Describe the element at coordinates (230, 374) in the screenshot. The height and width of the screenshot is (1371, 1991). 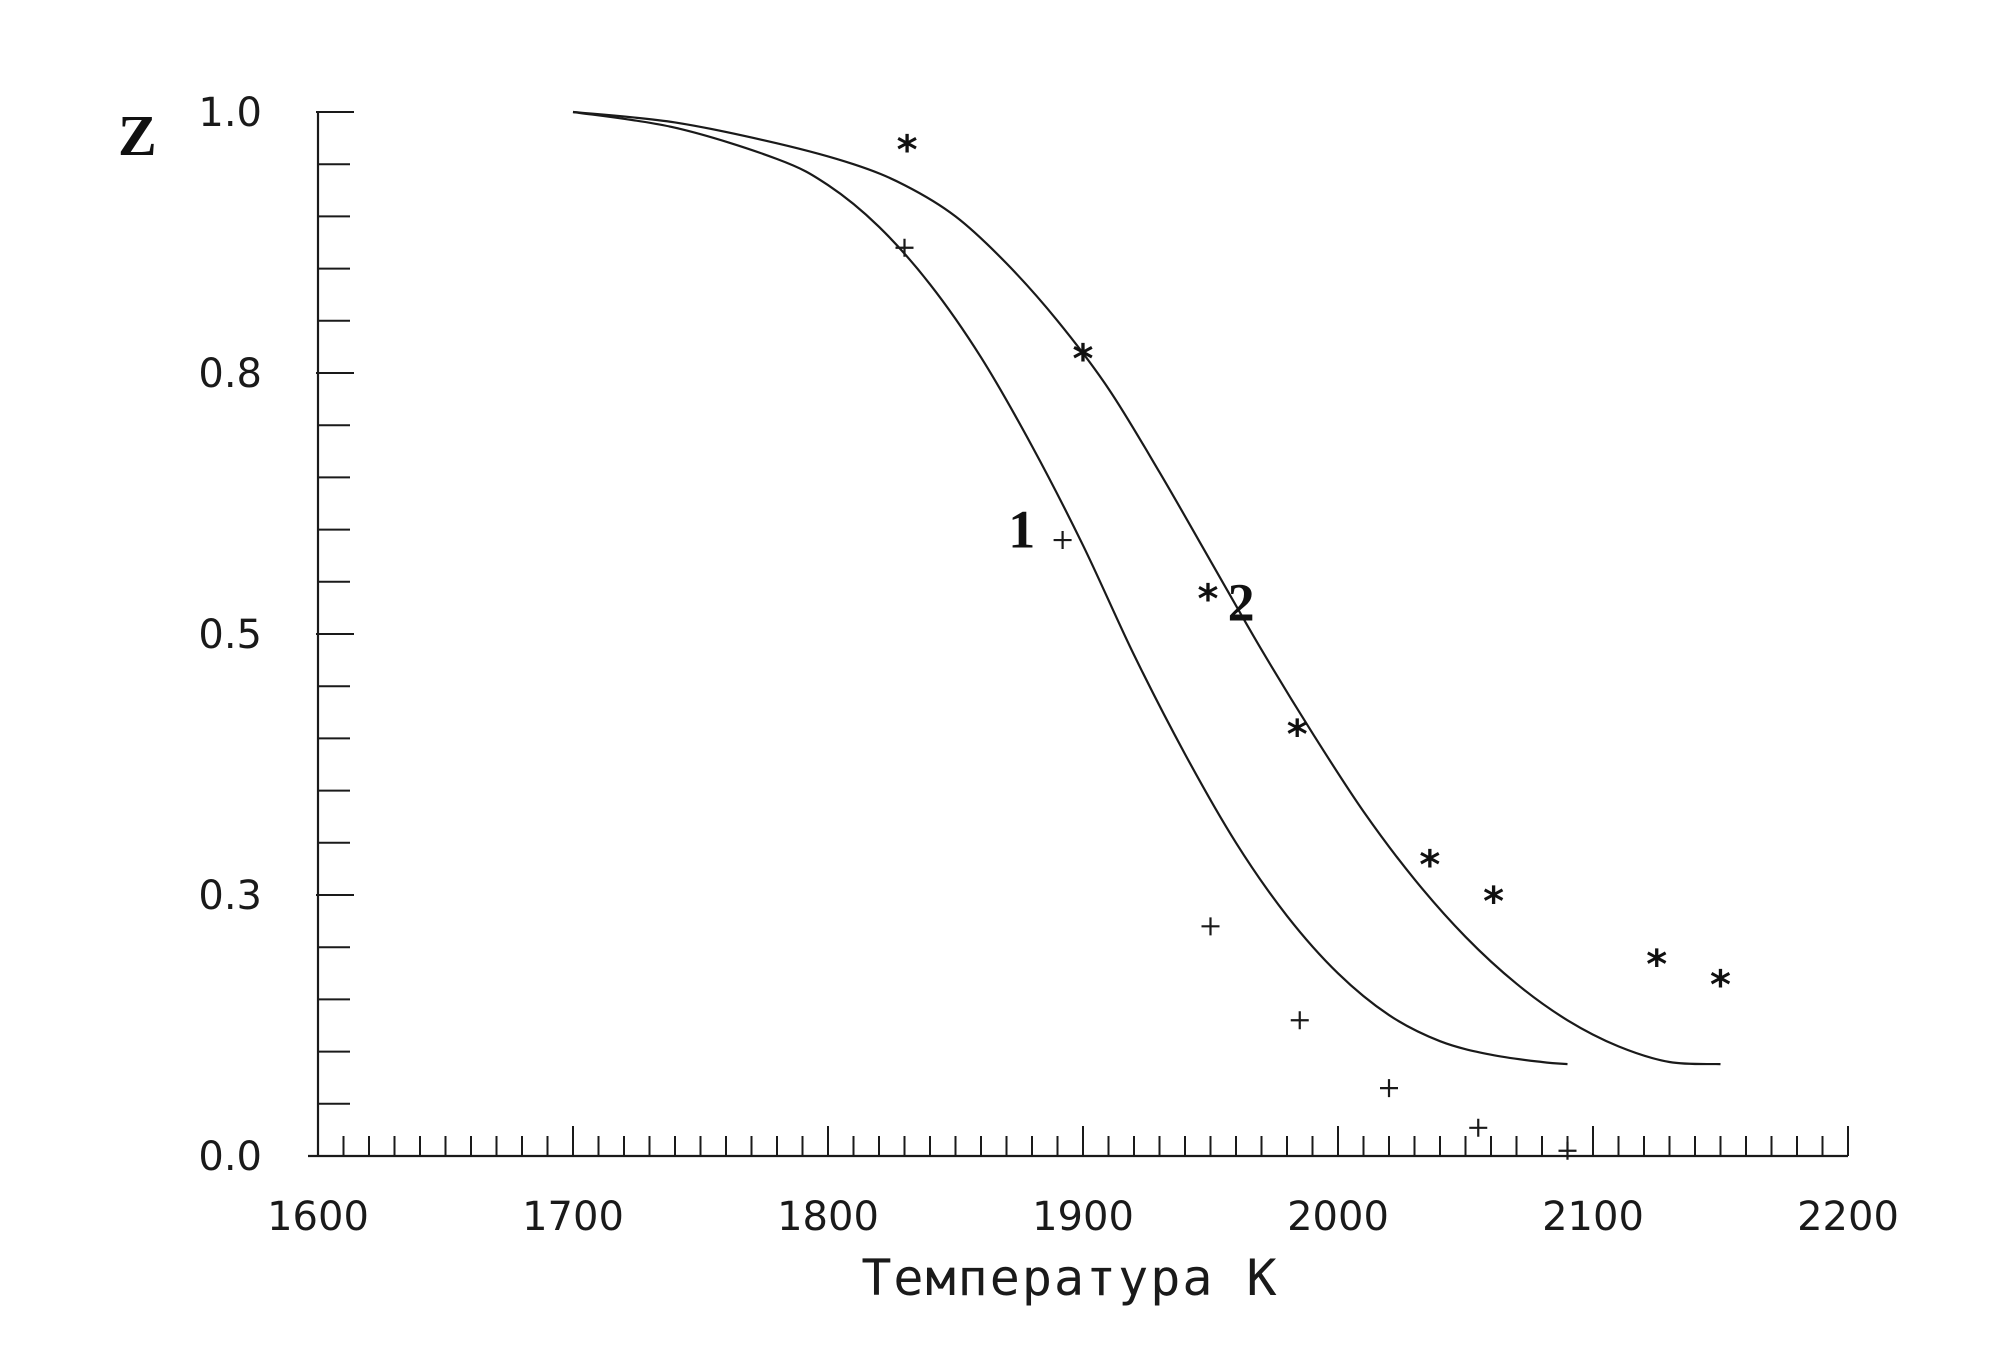
I see `y-tick-label: 0.8` at that location.